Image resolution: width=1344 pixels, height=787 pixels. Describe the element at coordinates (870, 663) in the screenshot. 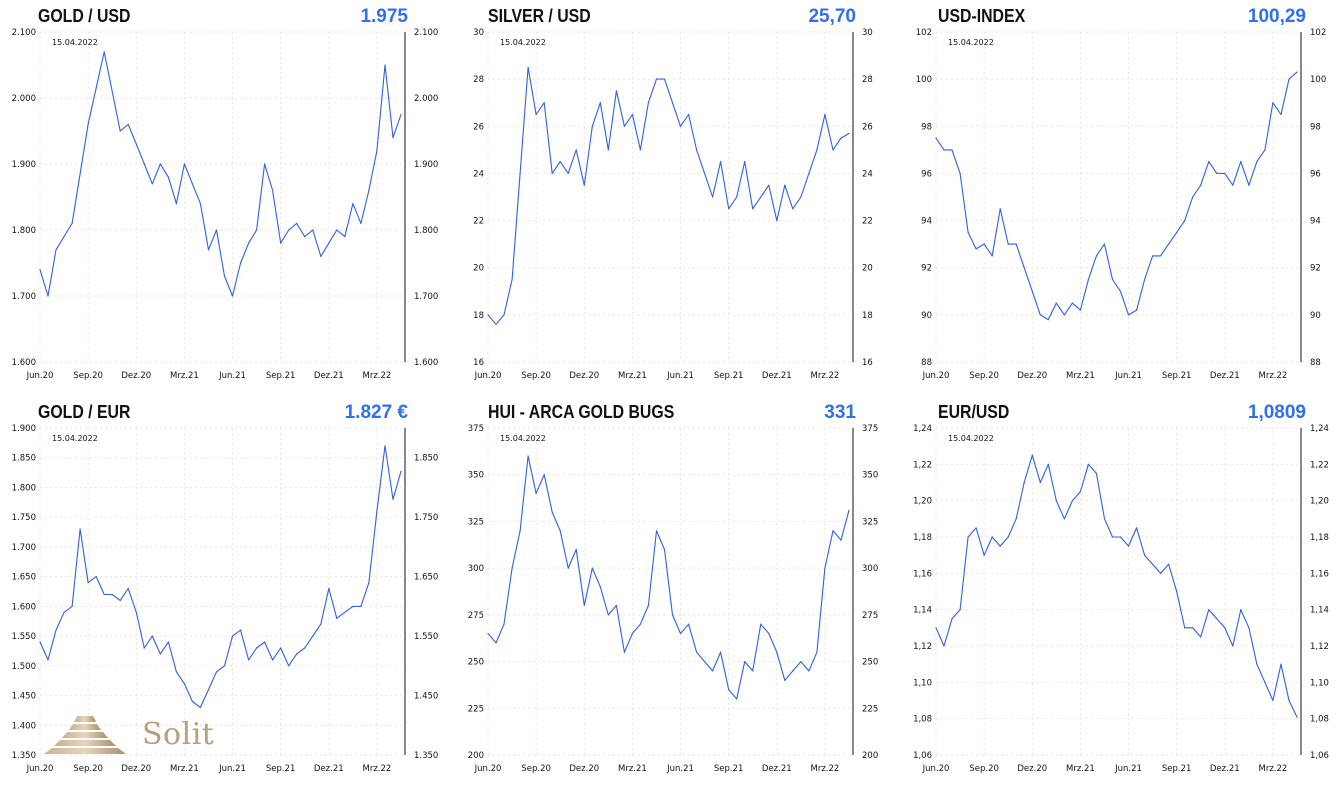

I see `y-tick-label-right: 250` at that location.